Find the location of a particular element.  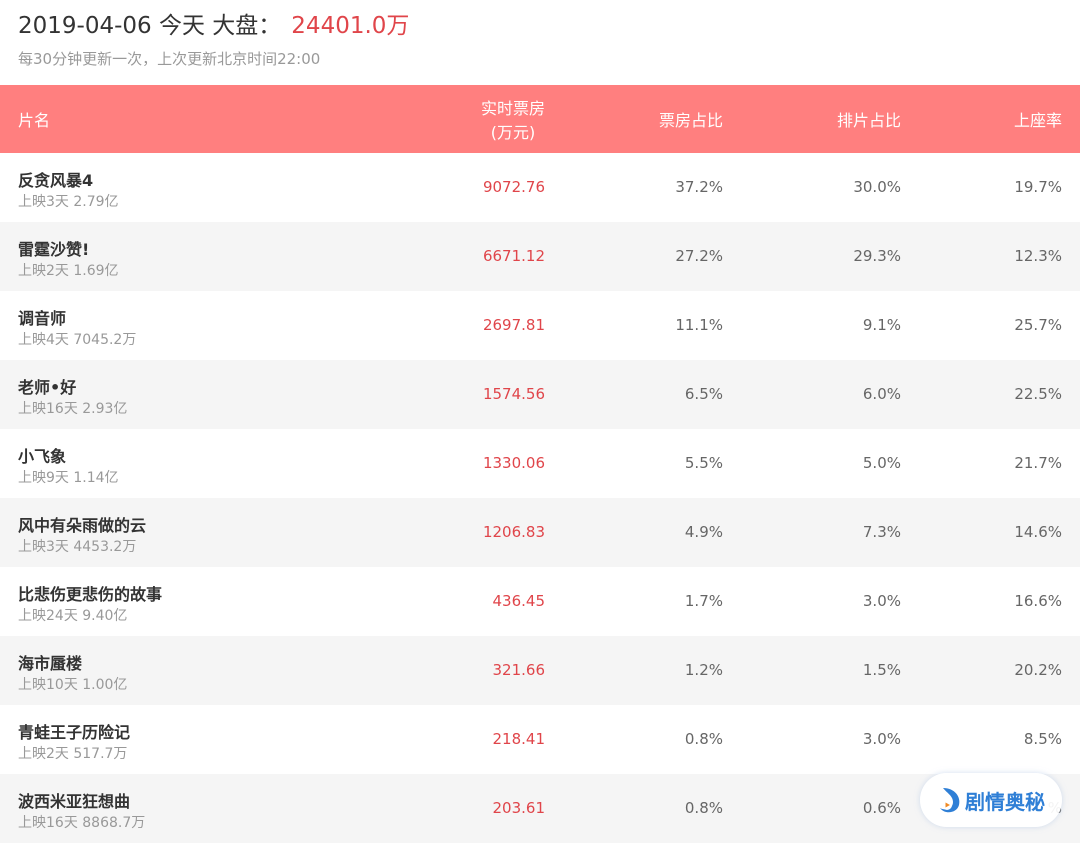

movie-name: 调音师 is located at coordinates (42, 318).